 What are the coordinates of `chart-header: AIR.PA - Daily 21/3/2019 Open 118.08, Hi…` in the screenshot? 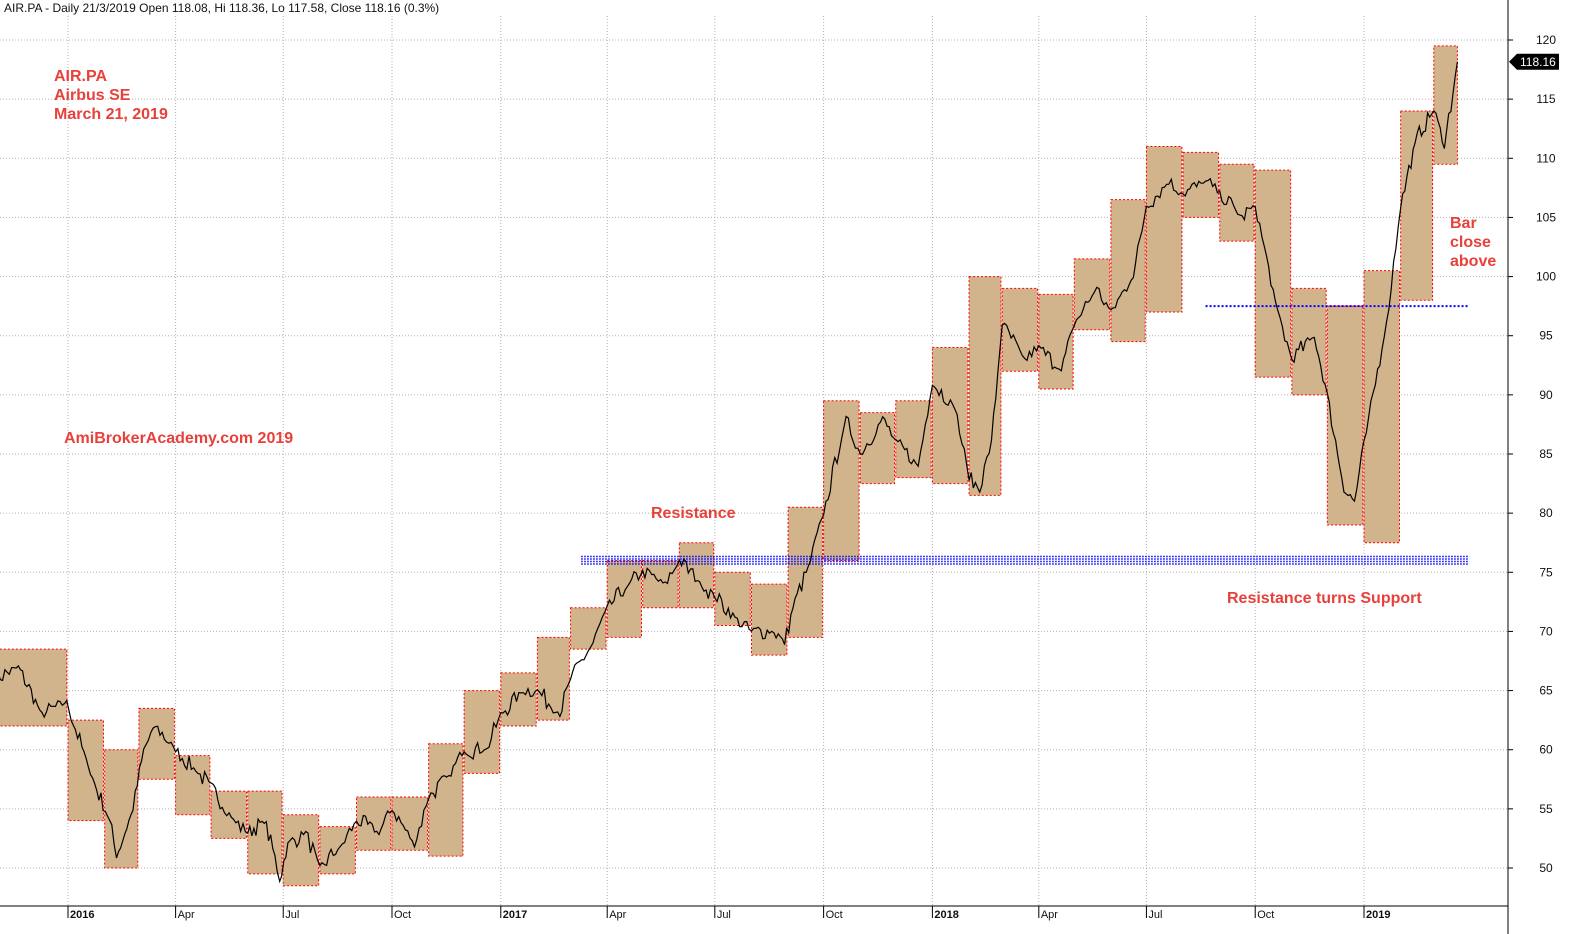 It's located at (221, 8).